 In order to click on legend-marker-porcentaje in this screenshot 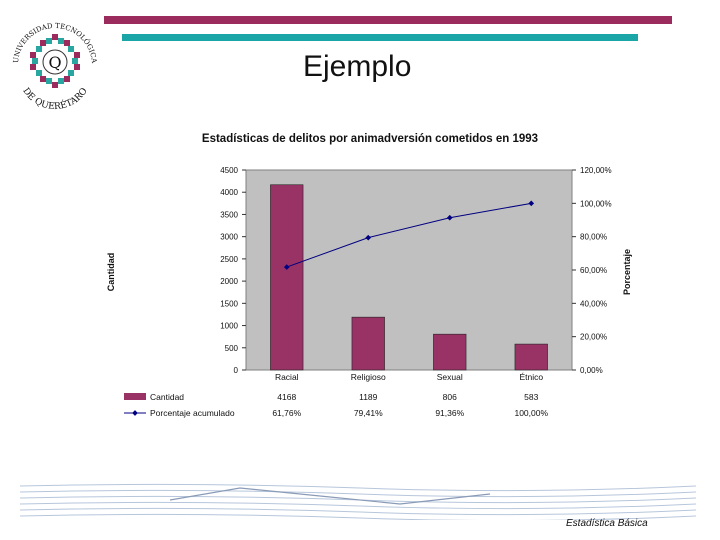, I will do `click(135, 413)`.